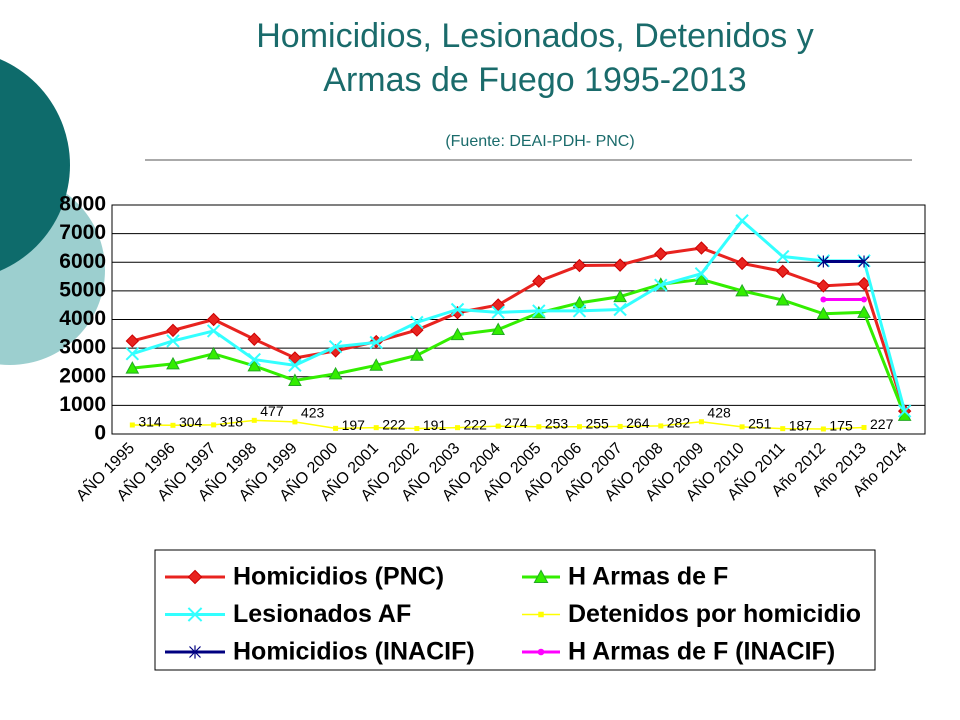  What do you see at coordinates (82, 404) in the screenshot?
I see `y-tick-label: 1000` at bounding box center [82, 404].